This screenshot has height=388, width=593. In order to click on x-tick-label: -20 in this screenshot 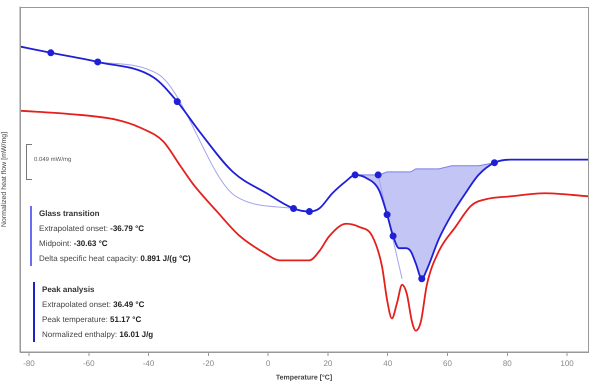, I will do `click(208, 363)`.